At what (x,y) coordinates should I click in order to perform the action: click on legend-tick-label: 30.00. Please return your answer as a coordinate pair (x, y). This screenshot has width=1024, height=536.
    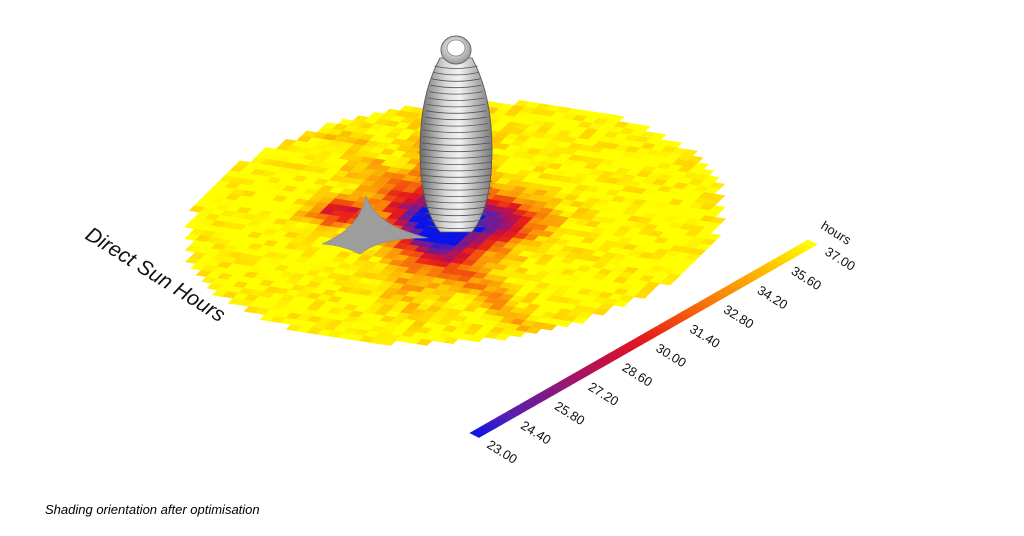
    Looking at the image, I should click on (671, 355).